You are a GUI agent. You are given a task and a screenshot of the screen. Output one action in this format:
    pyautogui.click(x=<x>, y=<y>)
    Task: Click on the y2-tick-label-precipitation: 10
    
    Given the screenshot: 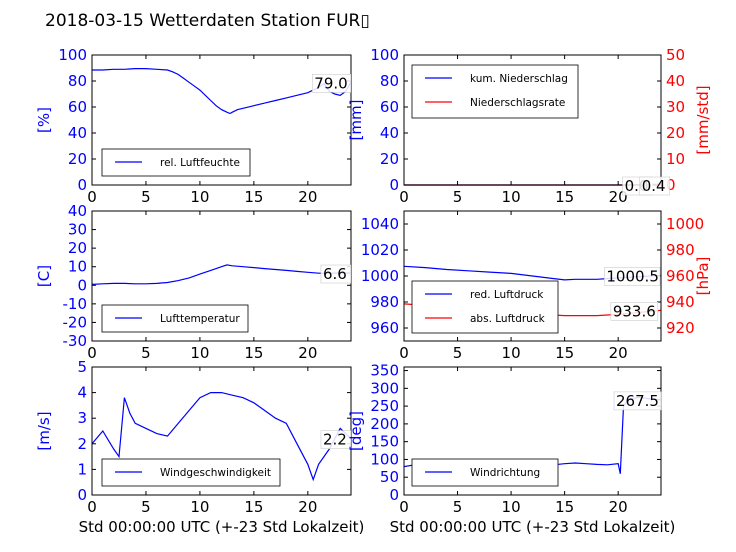 What is the action you would take?
    pyautogui.click(x=675, y=159)
    